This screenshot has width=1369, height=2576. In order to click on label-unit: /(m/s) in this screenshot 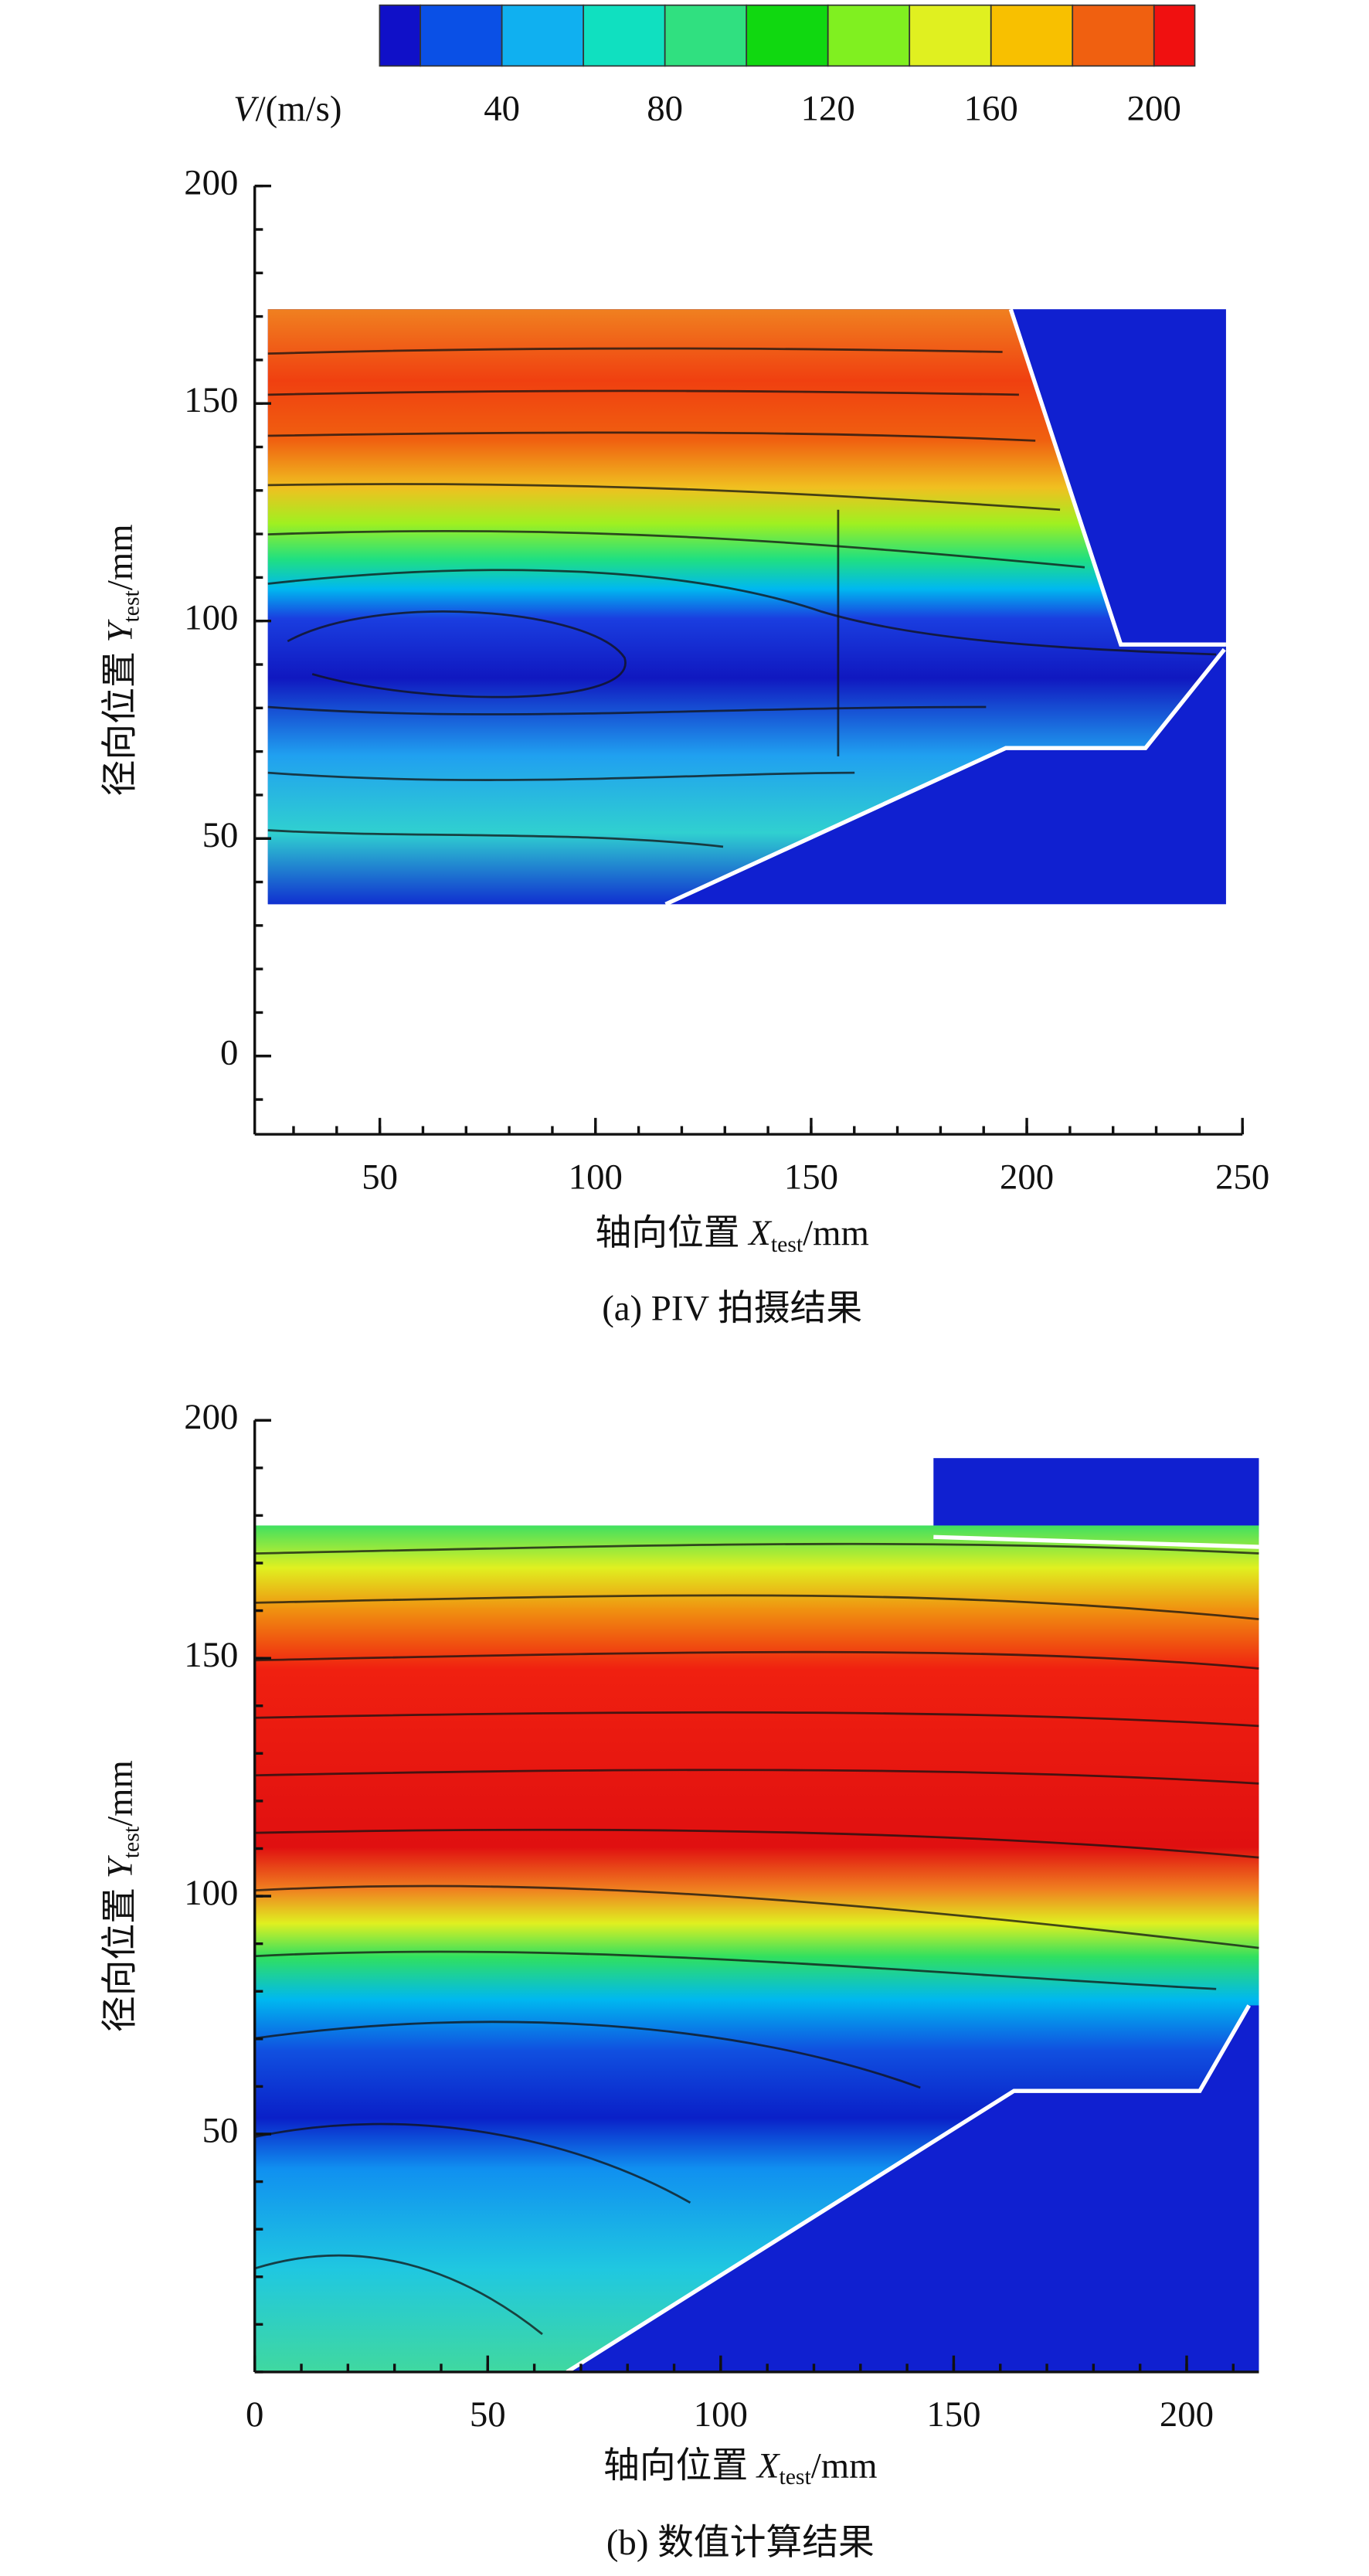, I will do `click(299, 109)`.